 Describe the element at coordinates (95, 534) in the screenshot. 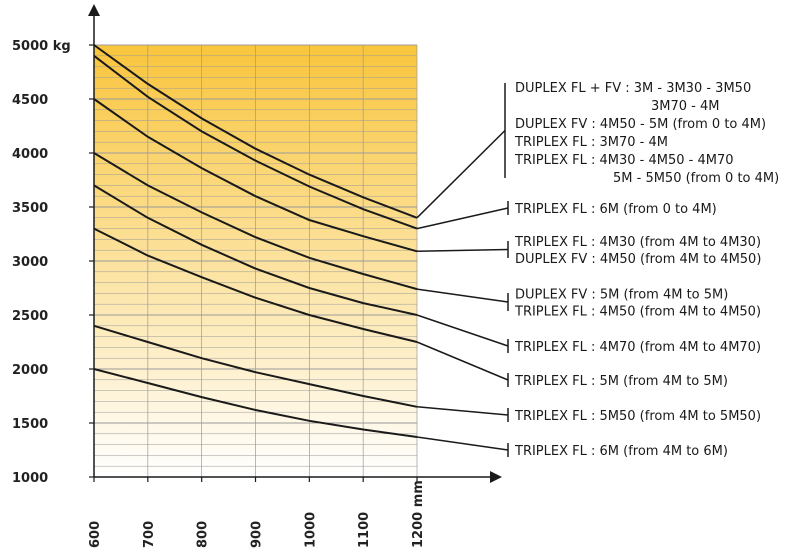

I see `x-tick-label: 600` at that location.